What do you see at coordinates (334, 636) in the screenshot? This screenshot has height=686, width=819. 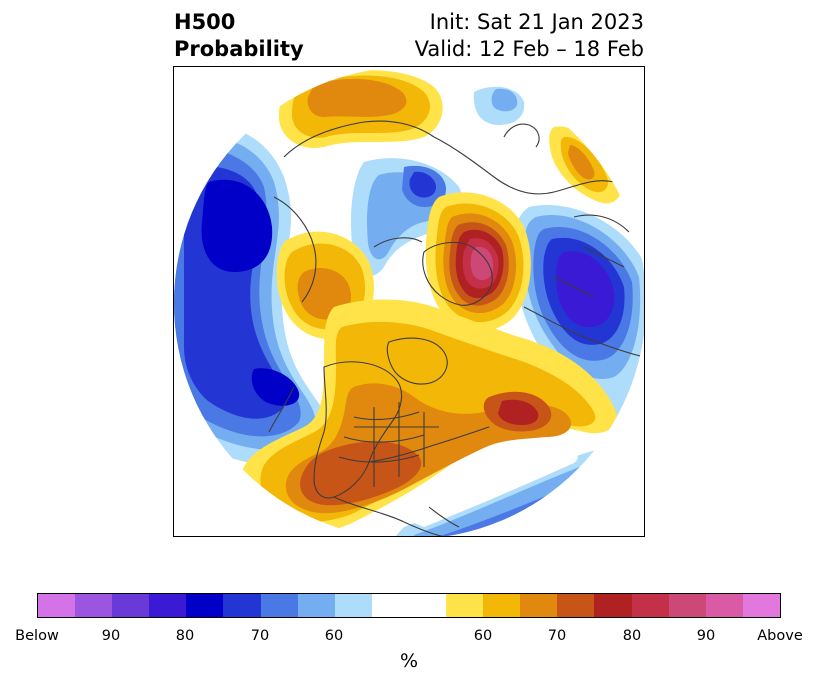 I see `colorbar-tick-4: 60` at bounding box center [334, 636].